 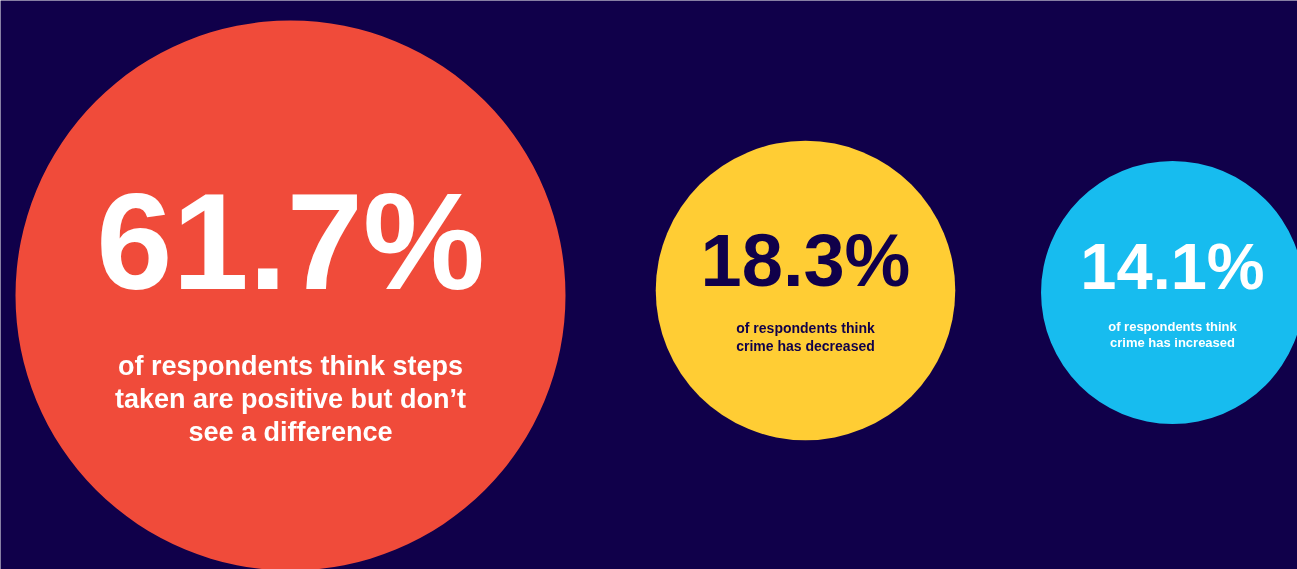 I want to click on data-label: 18.3%, so click(x=805, y=261).